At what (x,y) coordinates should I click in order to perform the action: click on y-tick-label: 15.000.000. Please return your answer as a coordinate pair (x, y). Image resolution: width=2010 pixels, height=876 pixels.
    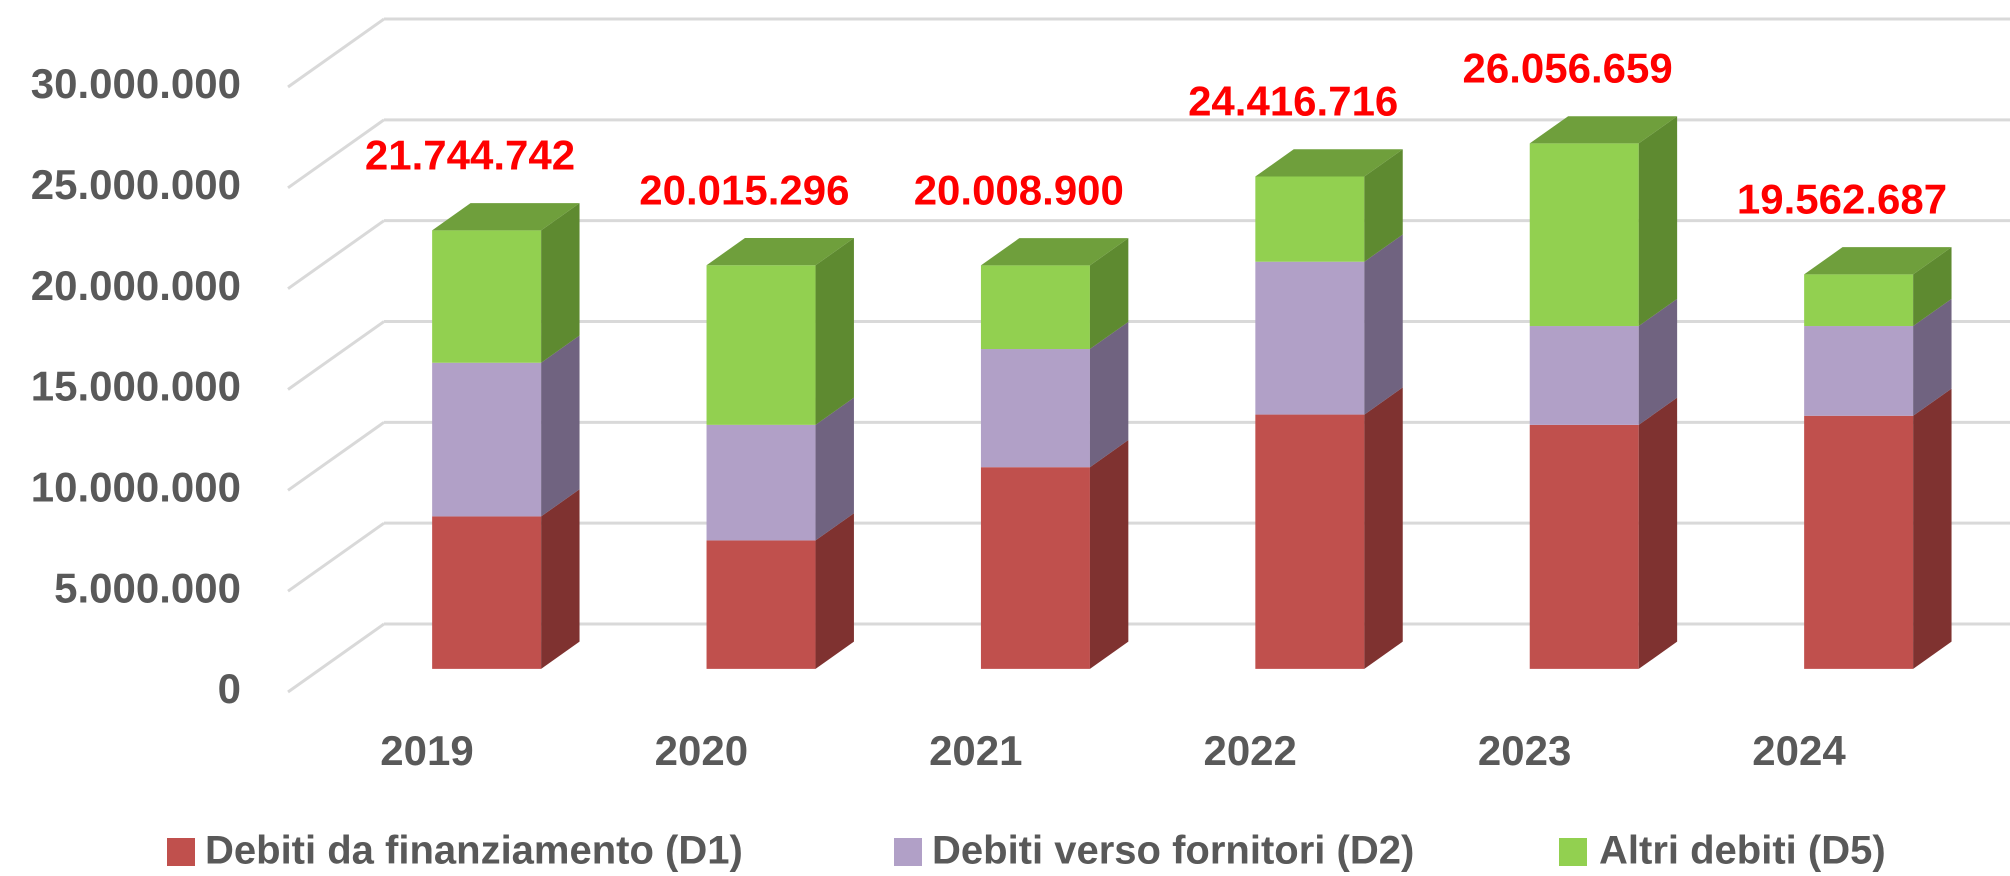
    Looking at the image, I should click on (136, 386).